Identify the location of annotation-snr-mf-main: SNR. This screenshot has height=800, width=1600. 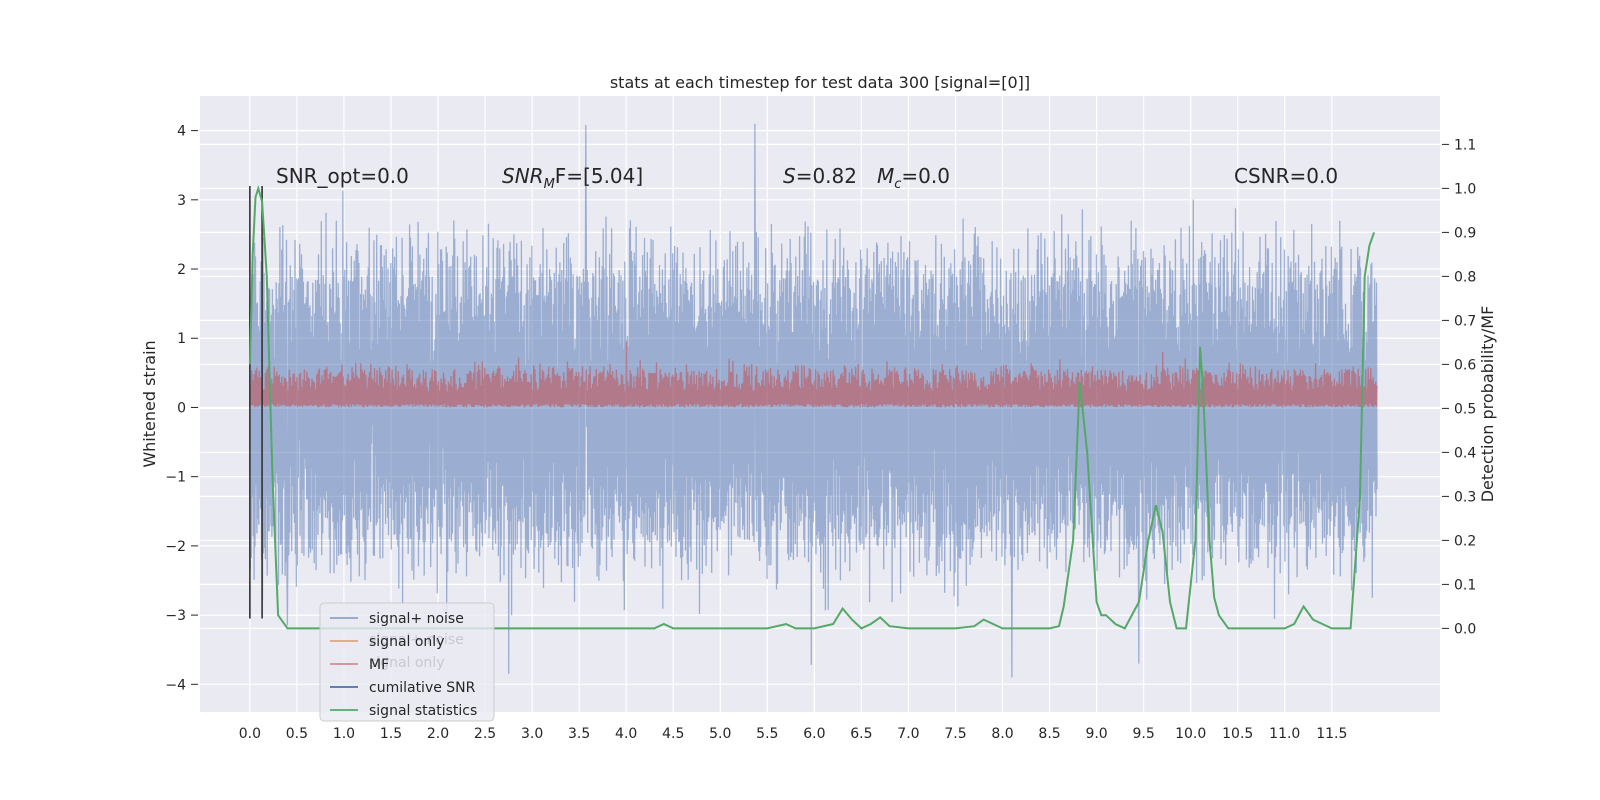
(523, 176).